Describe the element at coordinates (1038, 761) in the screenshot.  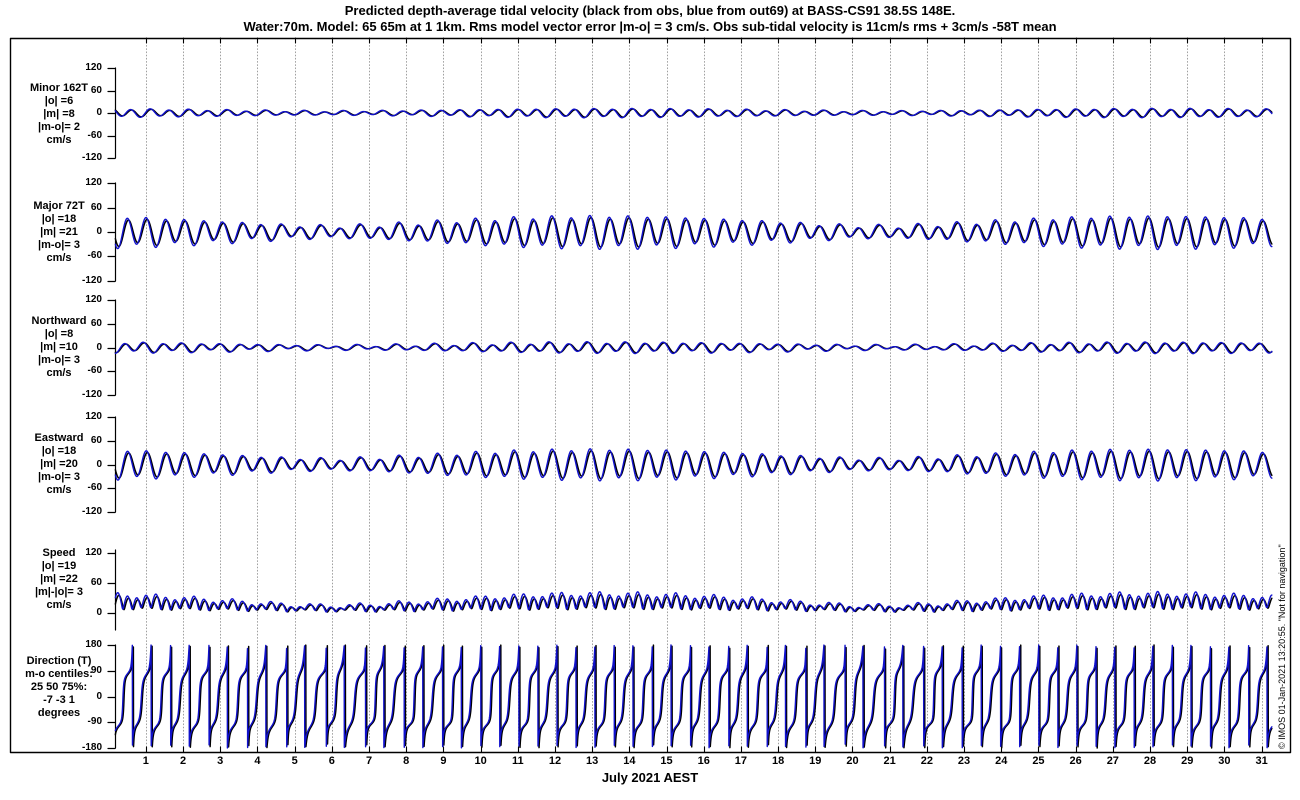
I see `x-tick-label: 25` at that location.